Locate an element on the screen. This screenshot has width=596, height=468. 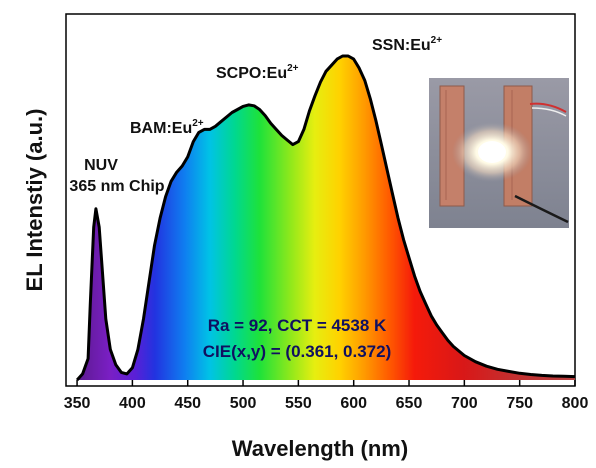
x-tick-label-500: 500 is located at coordinates (243, 403).